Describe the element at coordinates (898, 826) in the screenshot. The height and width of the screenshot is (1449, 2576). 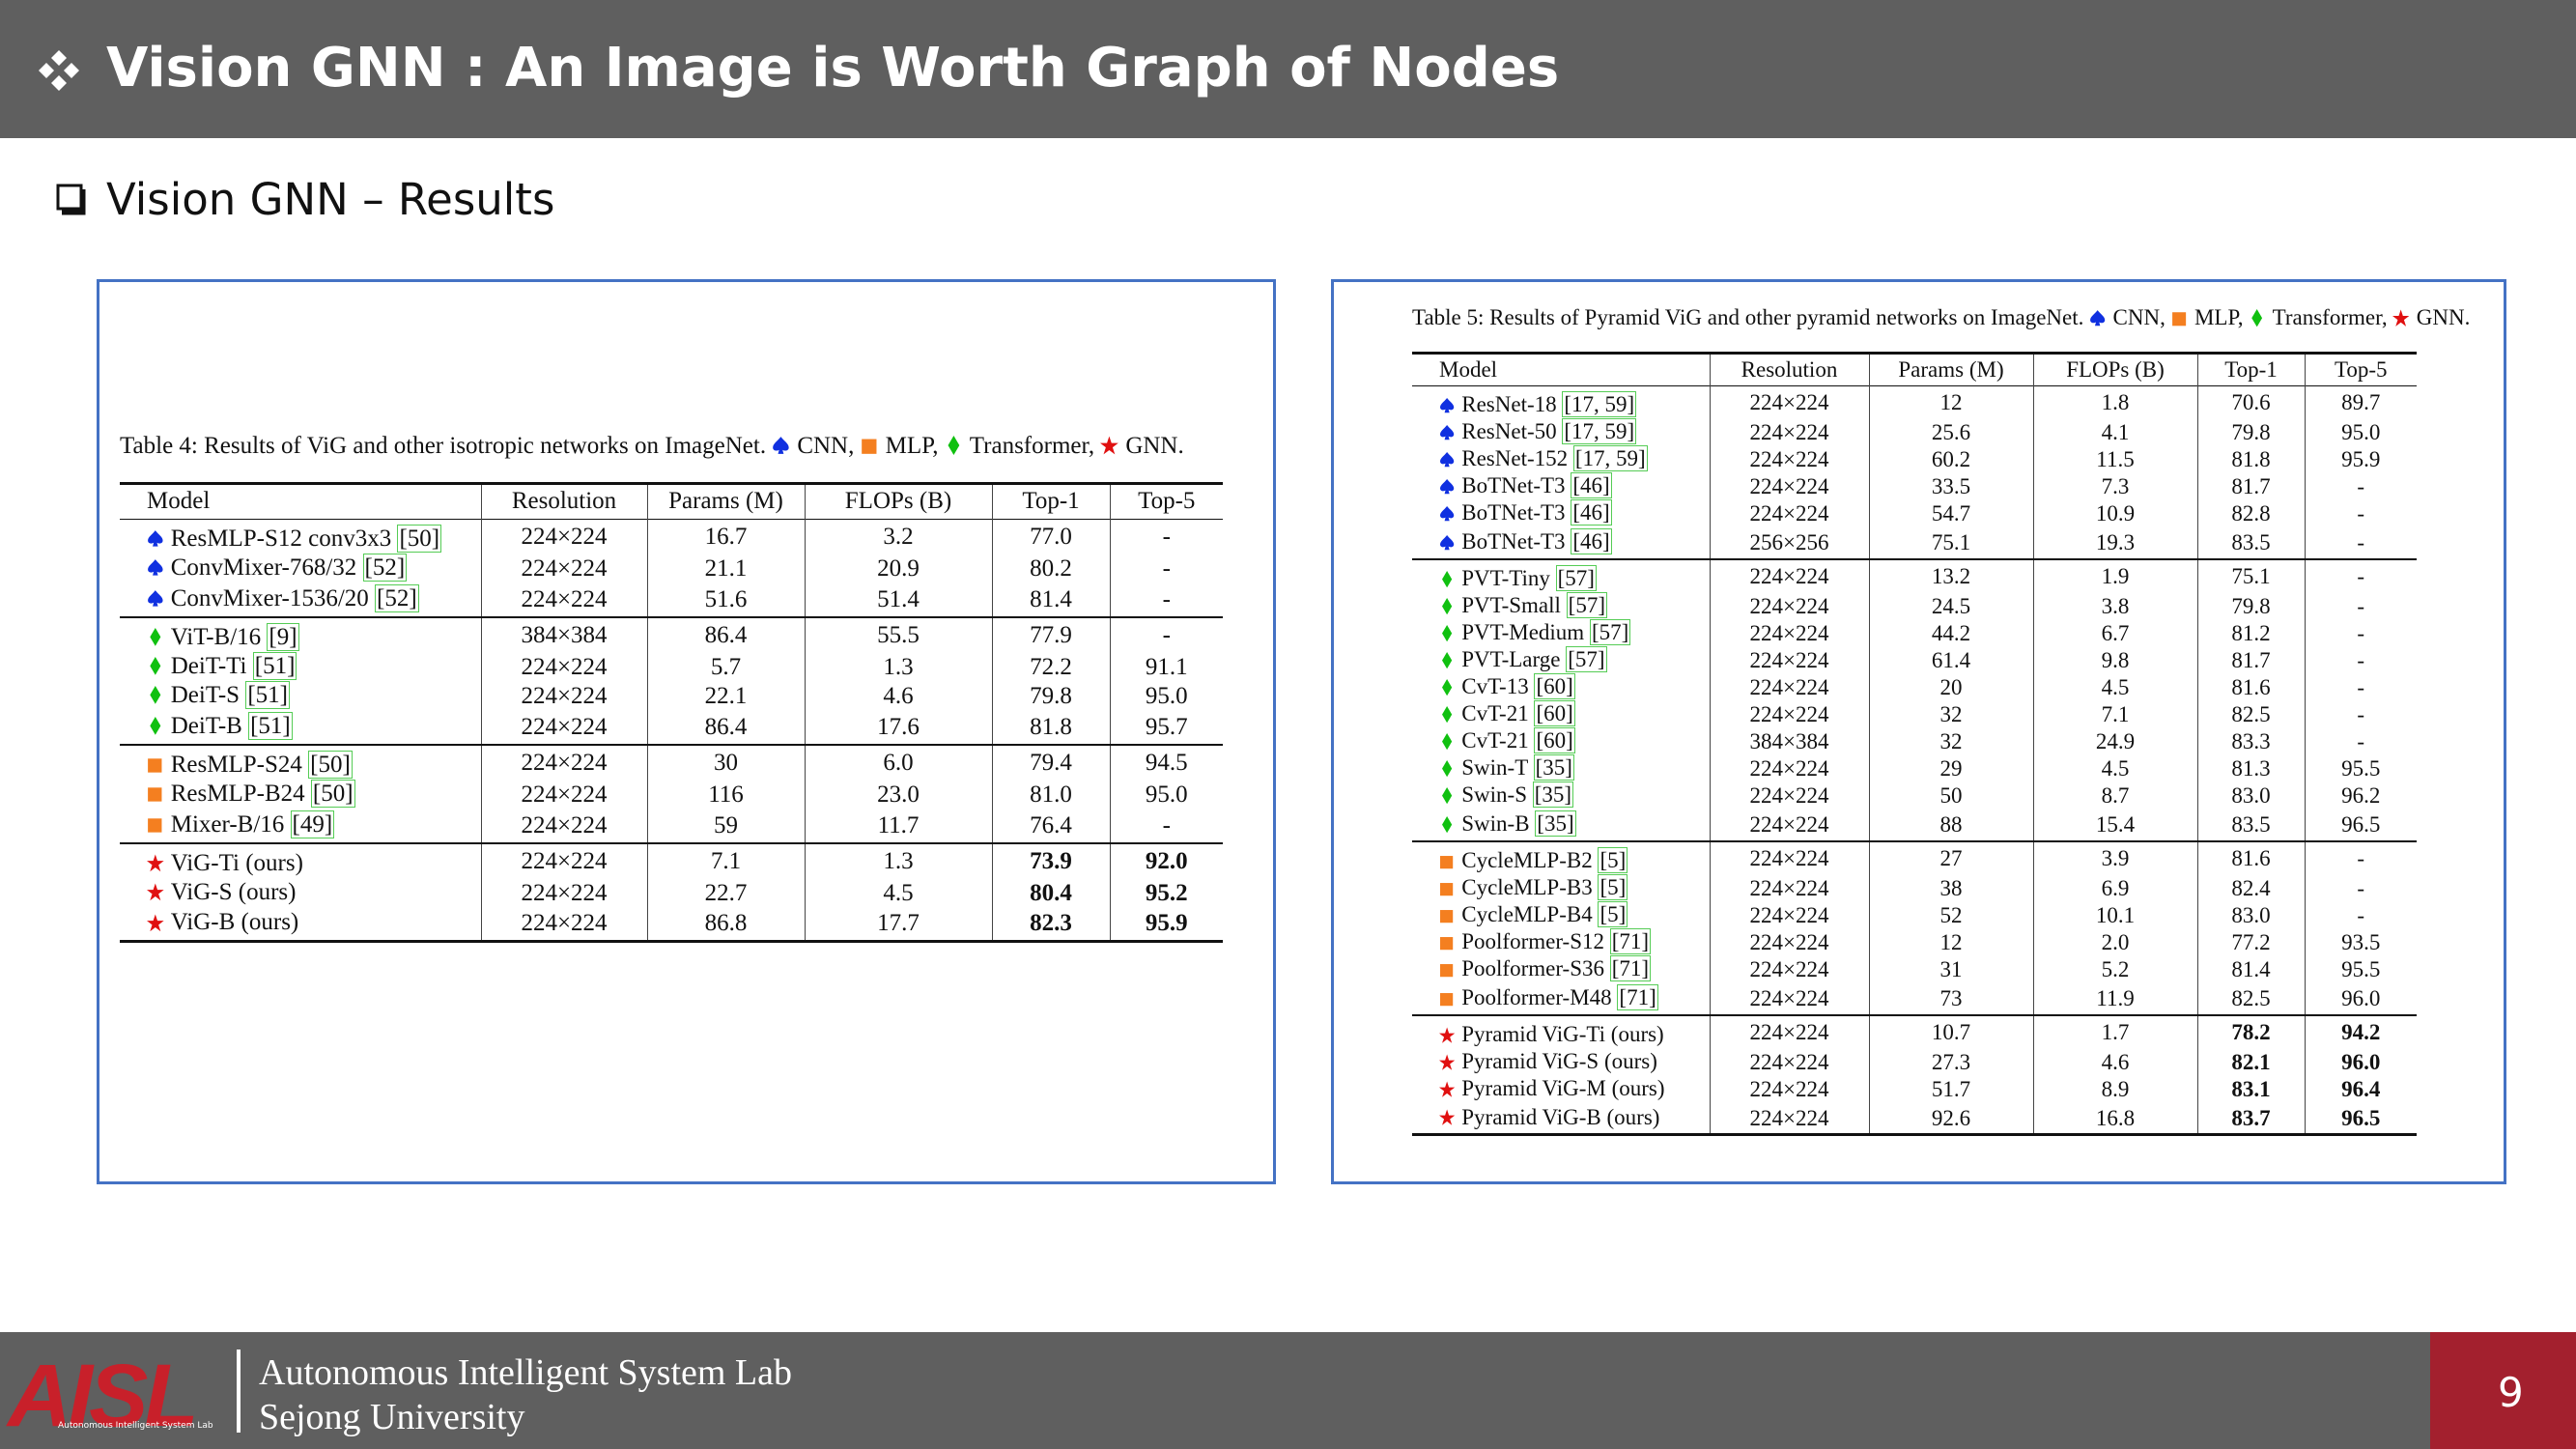
I see `value-cell: 11.7` at that location.